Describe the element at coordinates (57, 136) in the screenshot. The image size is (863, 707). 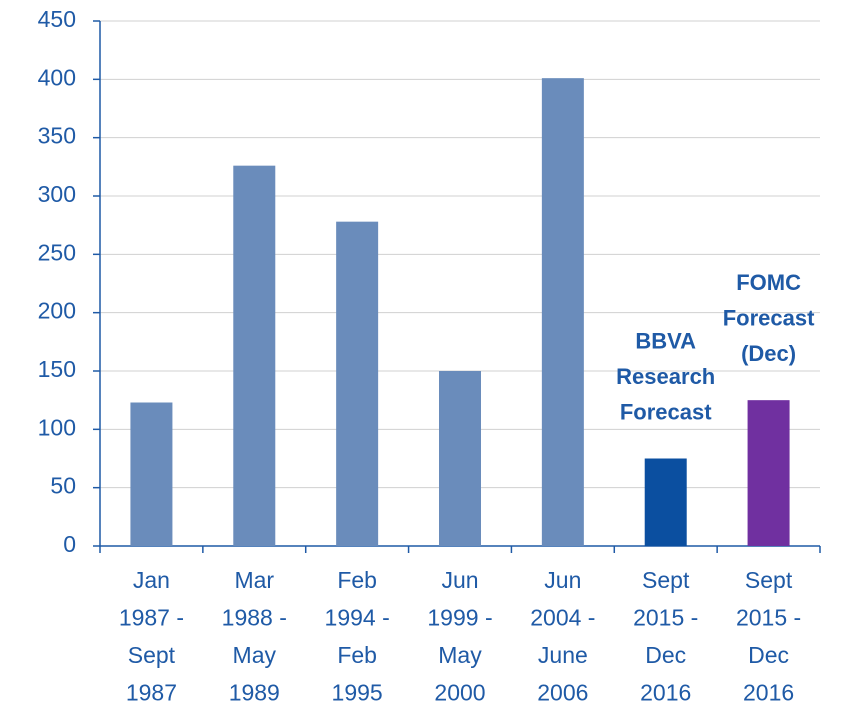
I see `y-tick-label: 350` at that location.